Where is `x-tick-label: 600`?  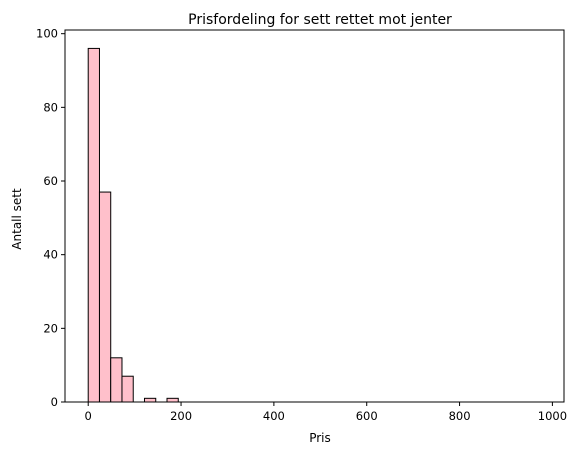
x-tick-label: 600 is located at coordinates (367, 416).